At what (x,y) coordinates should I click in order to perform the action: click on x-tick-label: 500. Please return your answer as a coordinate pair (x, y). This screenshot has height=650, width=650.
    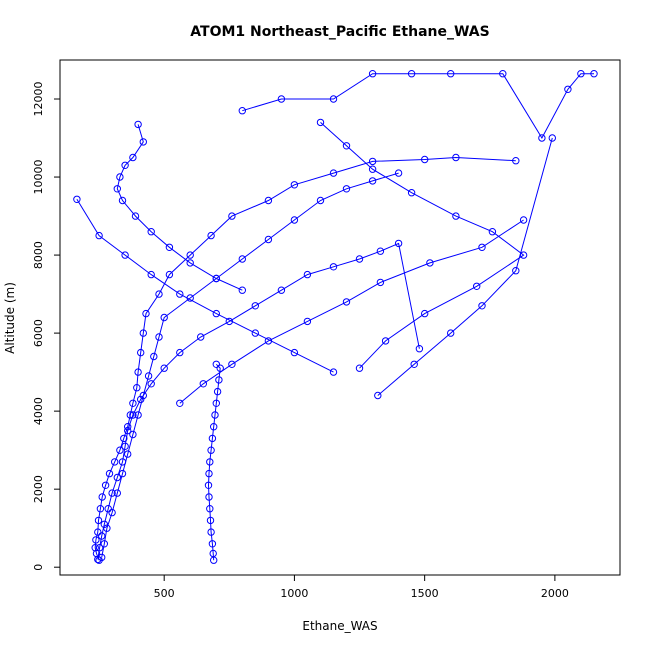
    Looking at the image, I should click on (164, 593).